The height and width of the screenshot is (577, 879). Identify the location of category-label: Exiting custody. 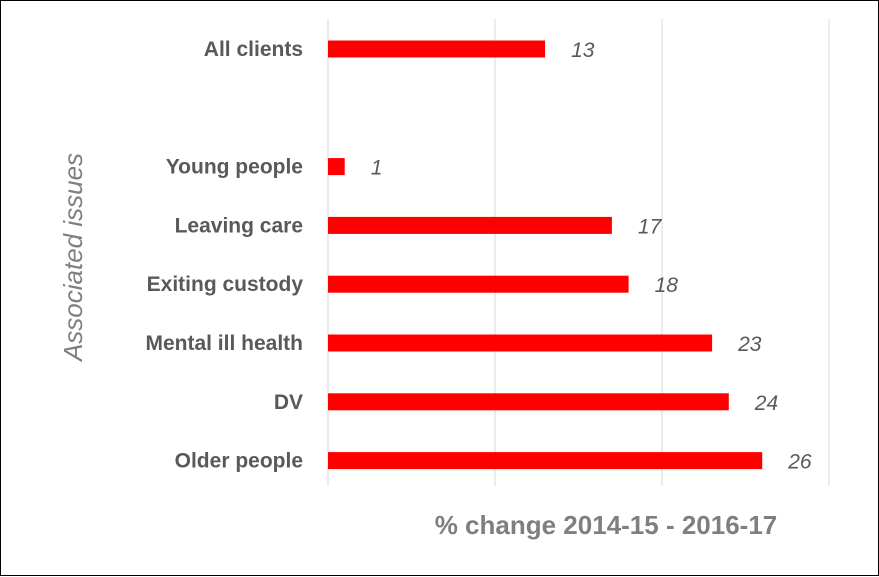
(225, 284).